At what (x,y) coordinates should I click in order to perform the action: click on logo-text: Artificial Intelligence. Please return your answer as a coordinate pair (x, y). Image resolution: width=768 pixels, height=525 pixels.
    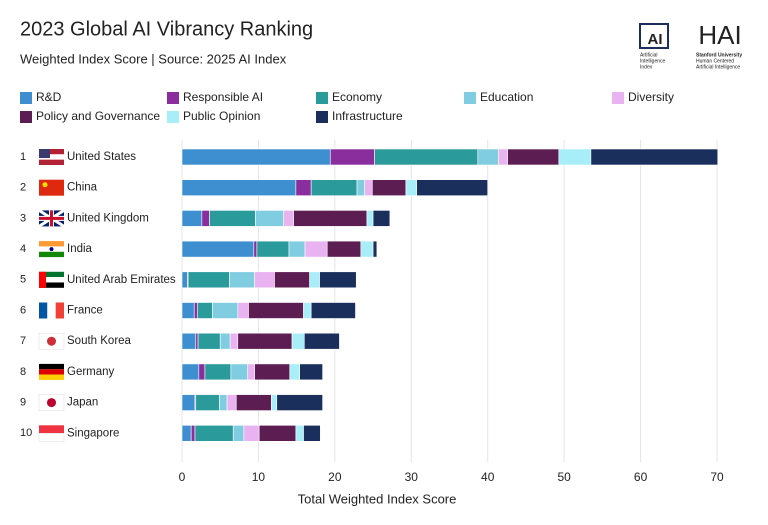
    Looking at the image, I should click on (718, 67).